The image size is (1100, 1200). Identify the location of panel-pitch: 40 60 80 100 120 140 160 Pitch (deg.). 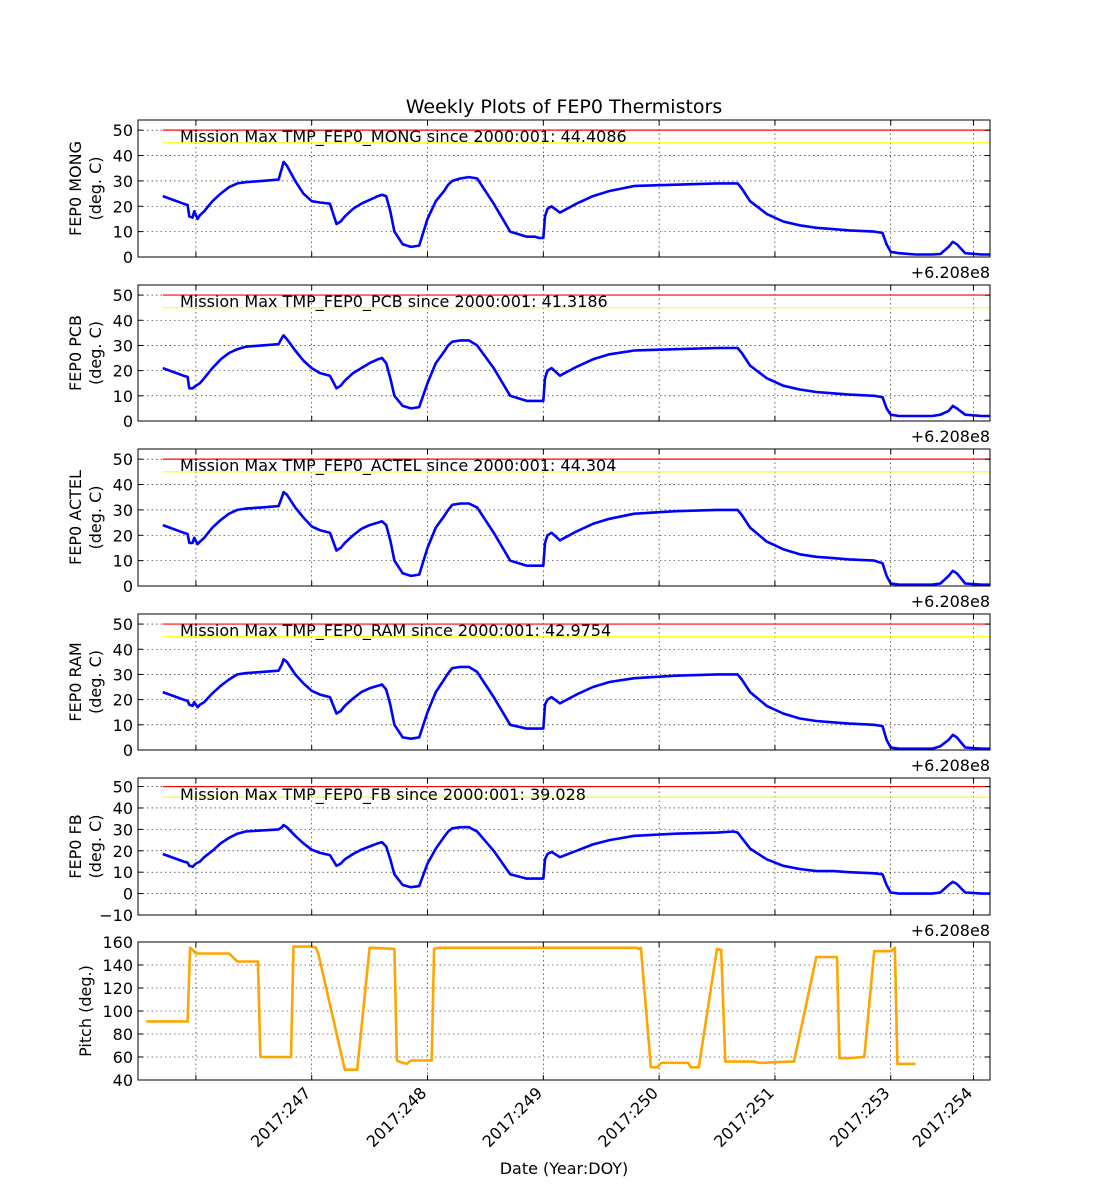
(533, 1011).